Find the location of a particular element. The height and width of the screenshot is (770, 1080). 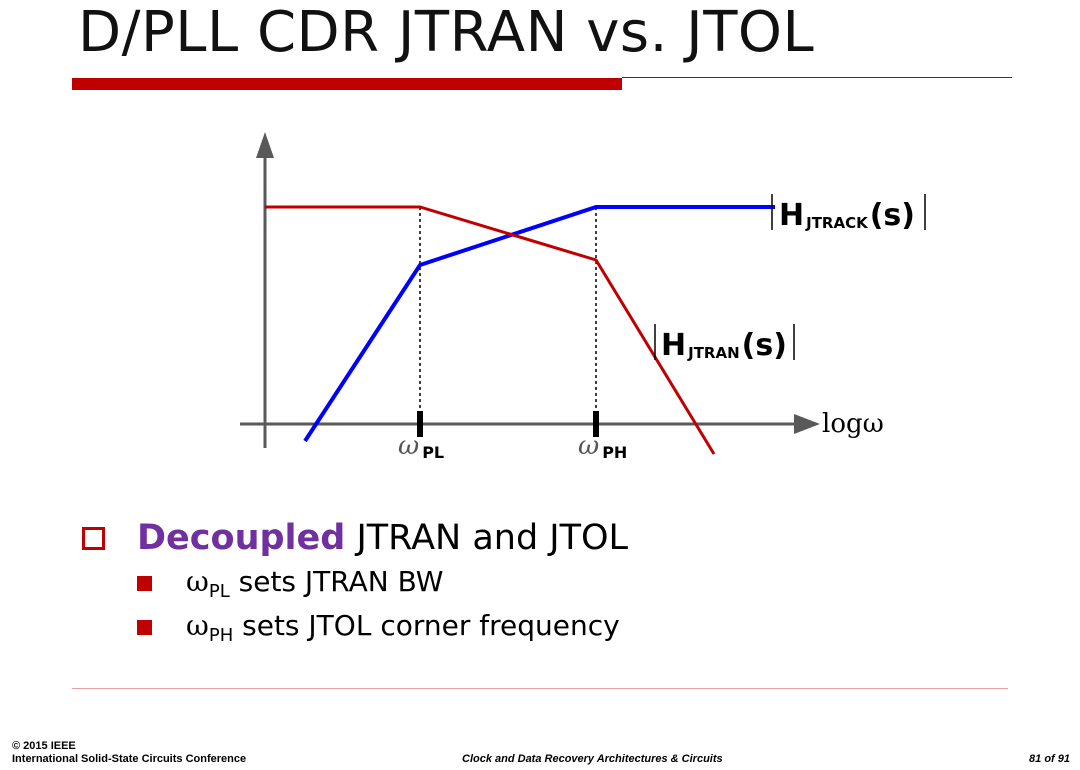

main-bullet: Decoupled JTRAN and JTOL is located at coordinates (355, 538).